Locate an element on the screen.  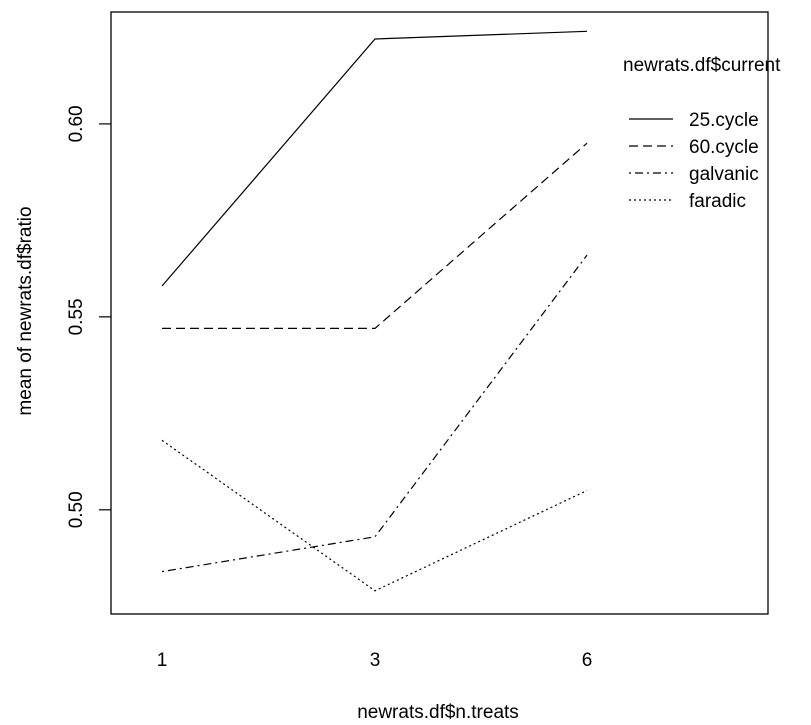
legend-label-25-cycle: 25.cycle is located at coordinates (724, 120).